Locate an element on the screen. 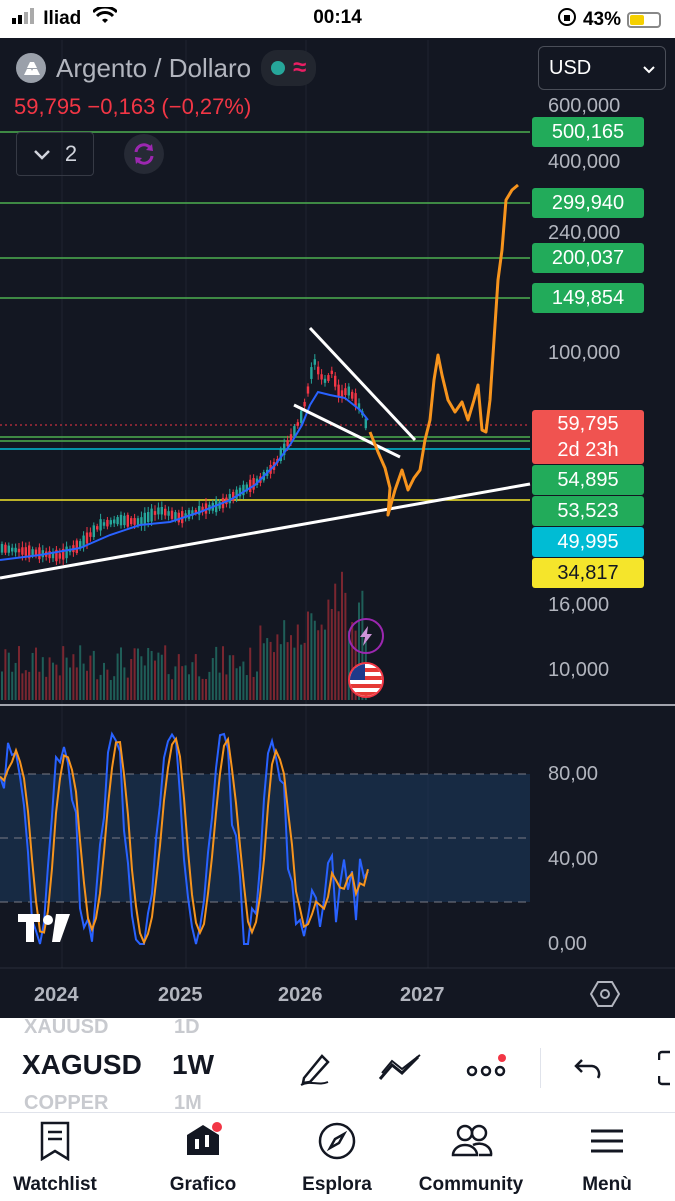  timeframe-selector: 1W is located at coordinates (193, 1064).